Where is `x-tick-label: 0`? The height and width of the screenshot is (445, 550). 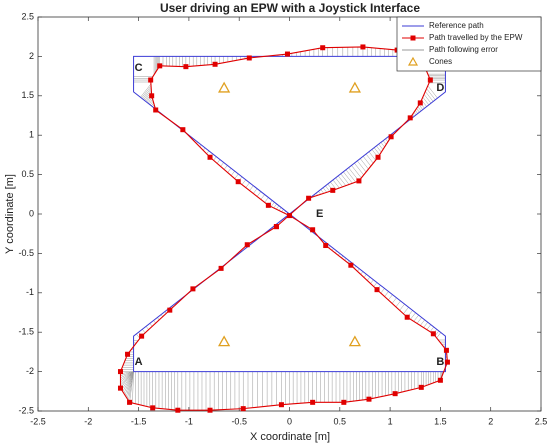 x-tick-label: 0 is located at coordinates (289, 421).